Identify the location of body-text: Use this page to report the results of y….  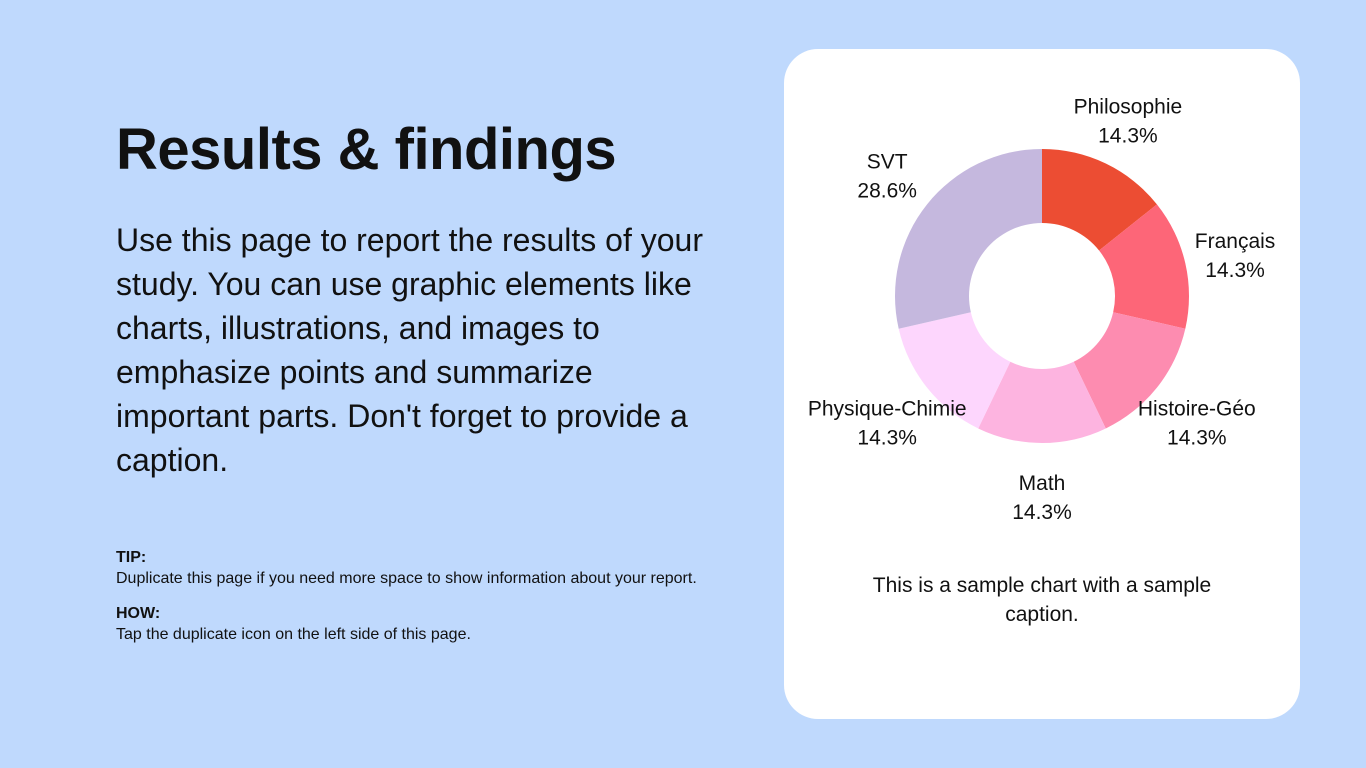
(409, 350).